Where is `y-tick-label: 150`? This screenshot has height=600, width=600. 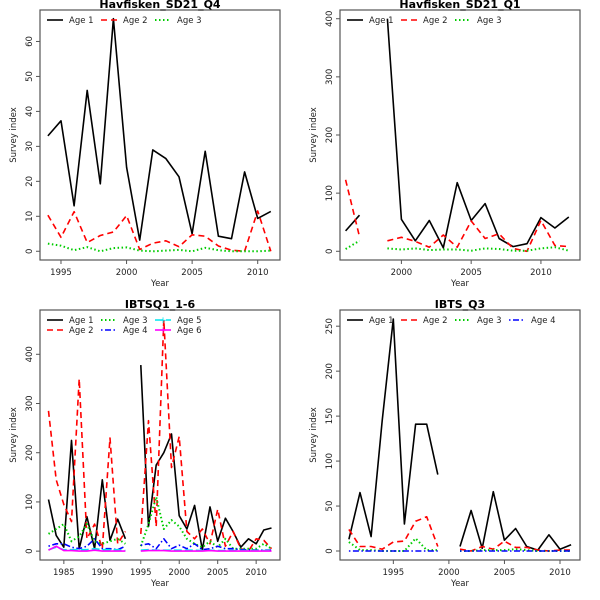 y-tick-label: 150 is located at coordinates (330, 416).